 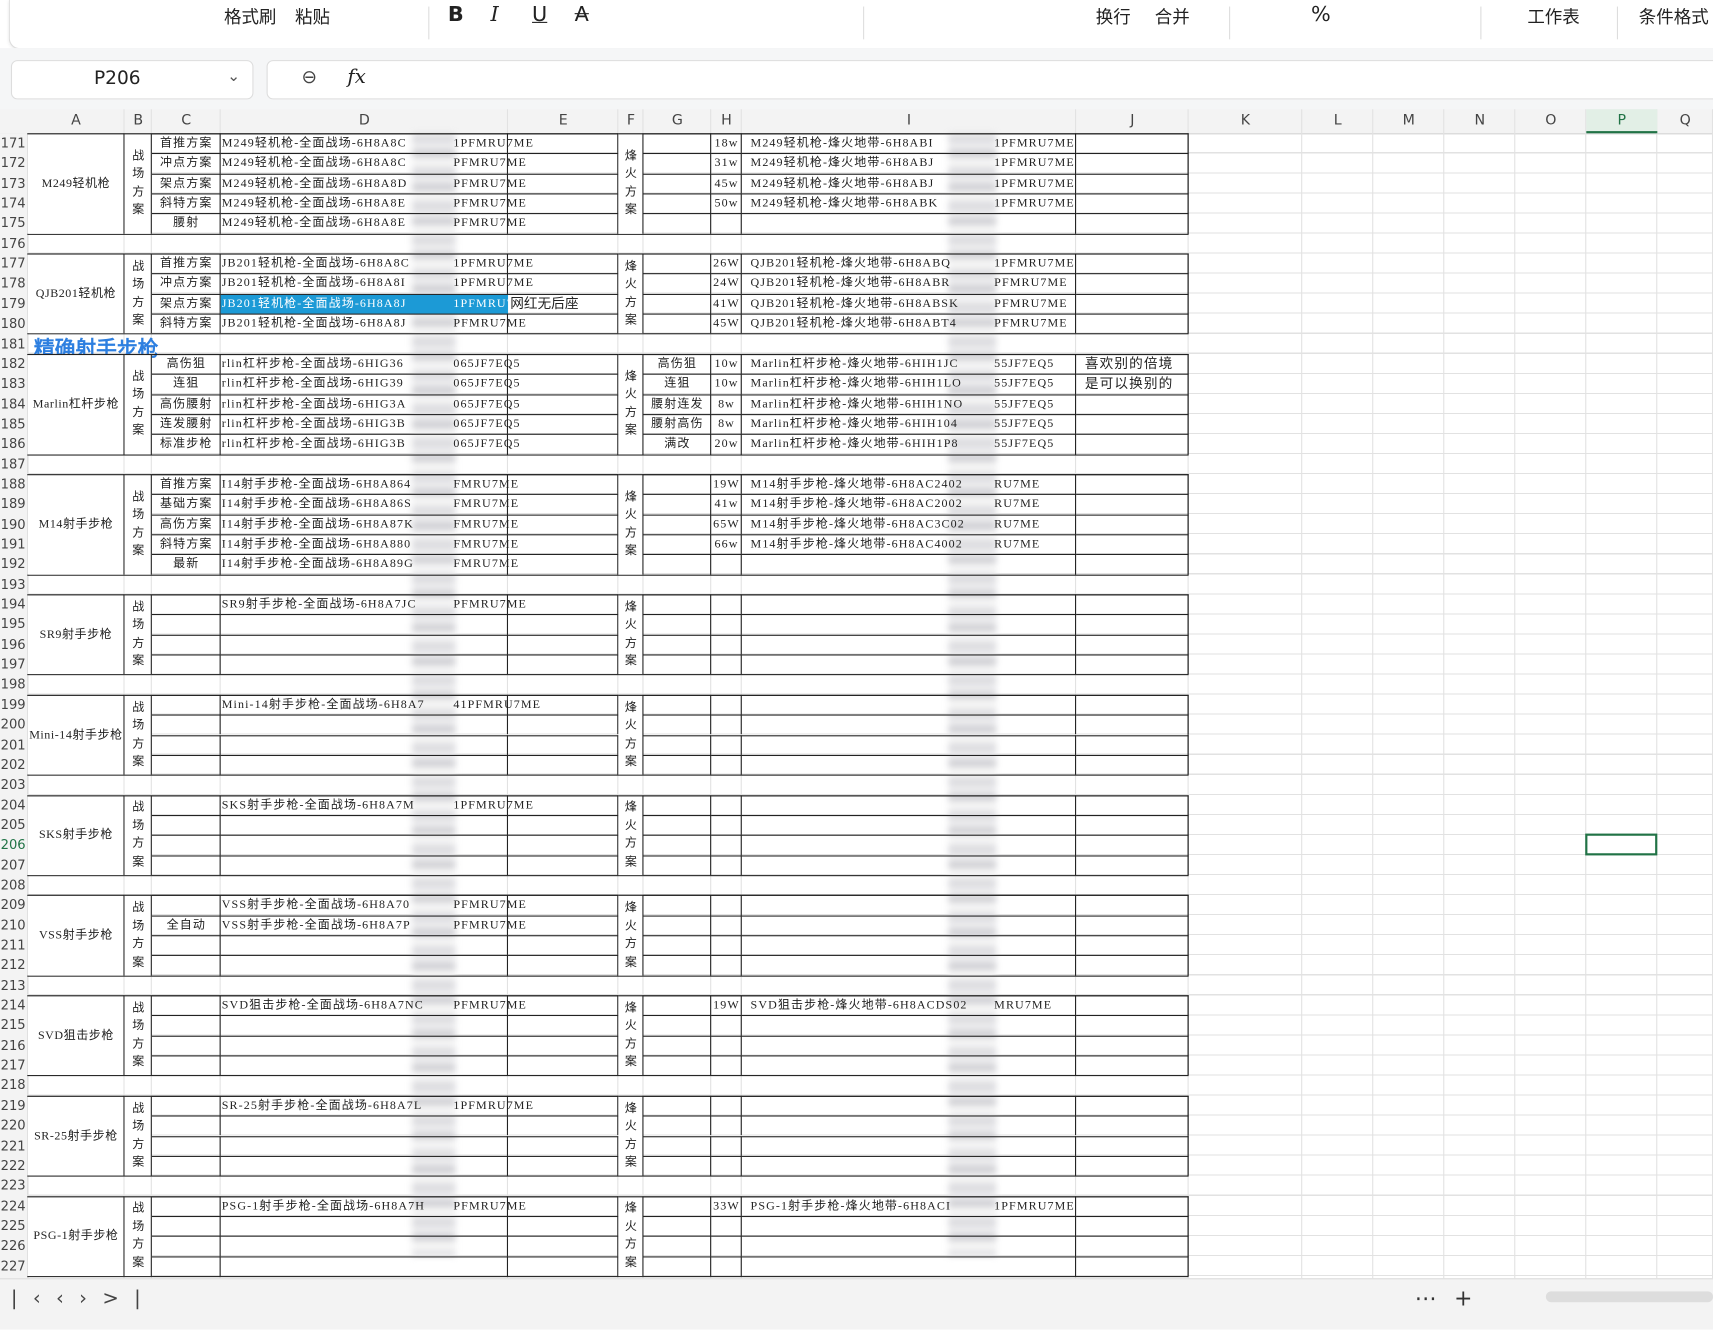 I want to click on h-scrollbar, so click(x=1629, y=1297).